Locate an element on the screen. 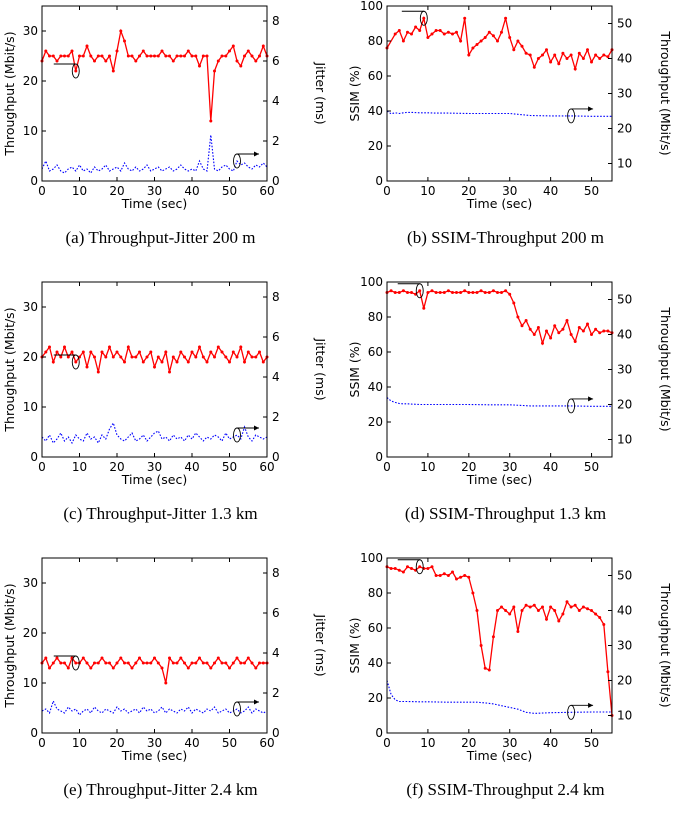 The width and height of the screenshot is (673, 818). x-tick-label: 30 is located at coordinates (154, 743).